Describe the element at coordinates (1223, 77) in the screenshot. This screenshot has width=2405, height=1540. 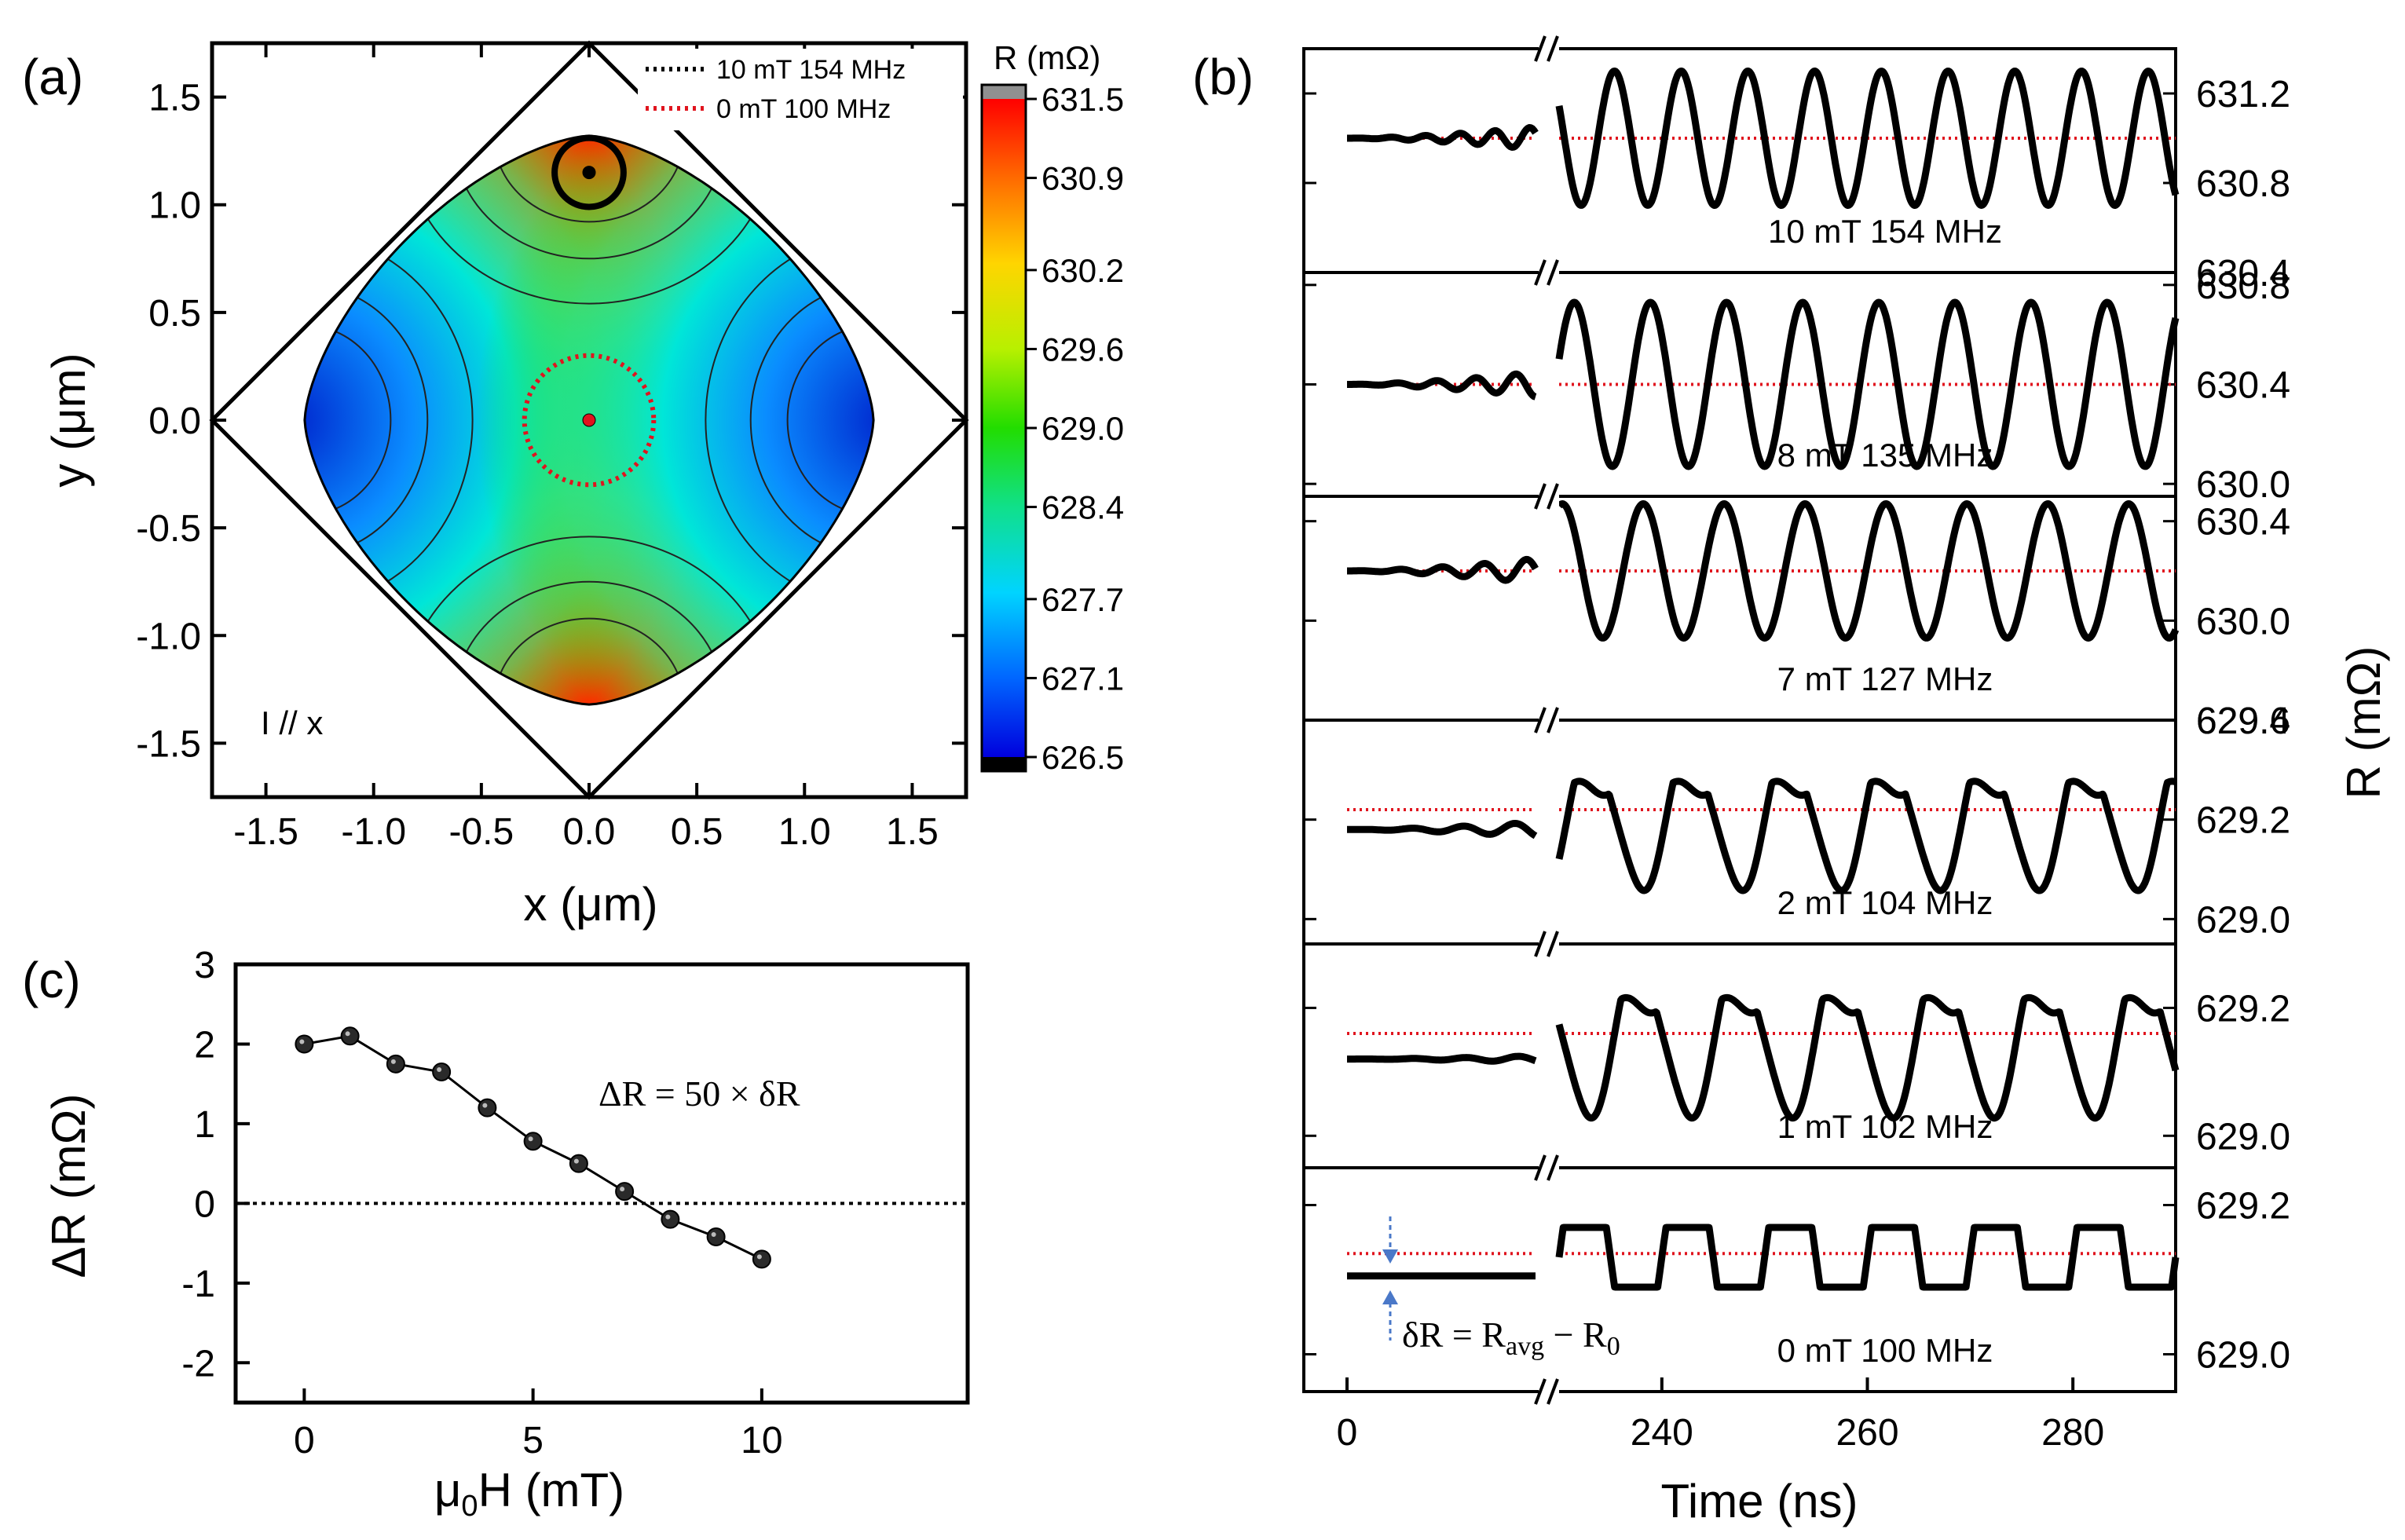
I see `panel-label-b: (b)` at that location.